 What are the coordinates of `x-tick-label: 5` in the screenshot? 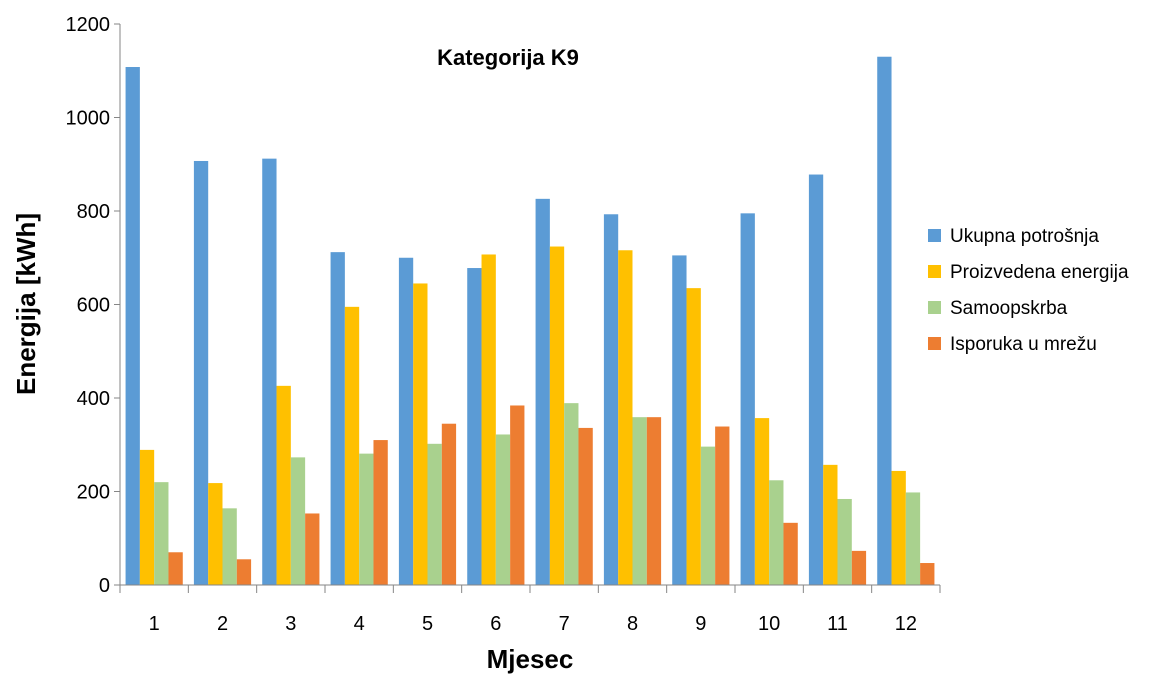 It's located at (427, 624).